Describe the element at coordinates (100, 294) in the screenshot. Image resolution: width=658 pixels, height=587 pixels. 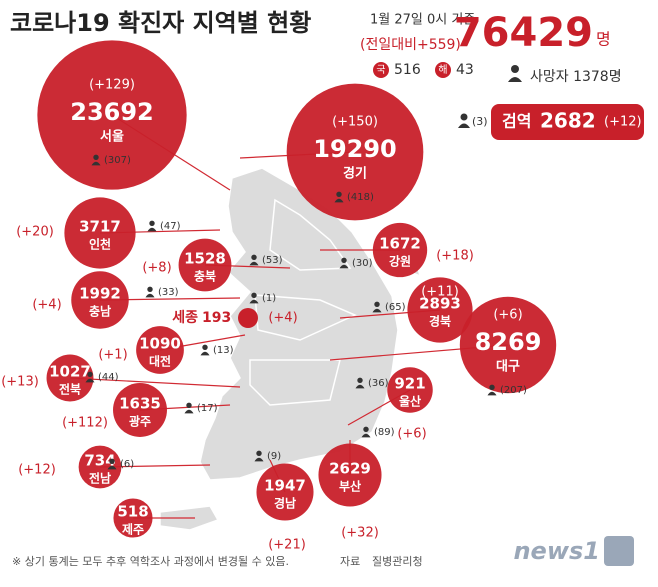
I see `region-count: 1992` at that location.